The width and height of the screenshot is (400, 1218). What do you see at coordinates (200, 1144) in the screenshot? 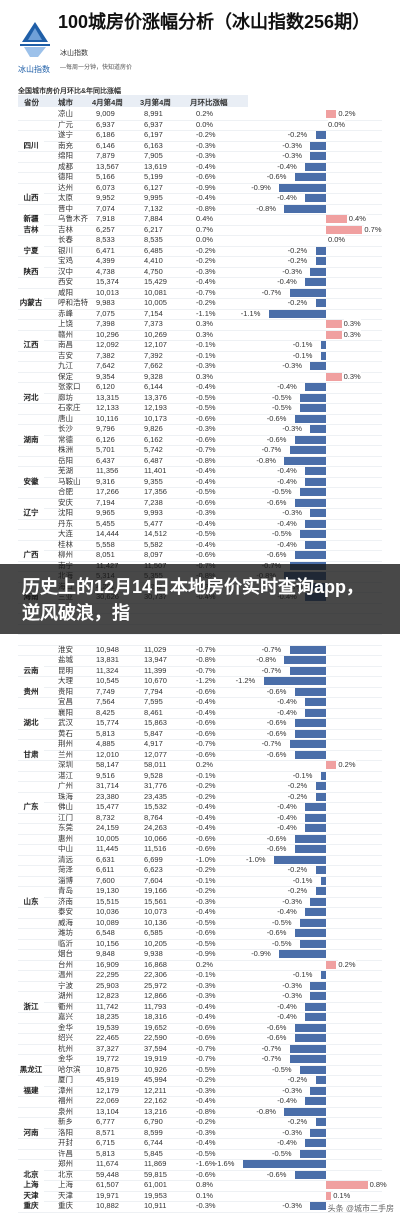
I see `table-row: 开封 6,715 6,744 -0.4% -0.4%` at bounding box center [200, 1144].